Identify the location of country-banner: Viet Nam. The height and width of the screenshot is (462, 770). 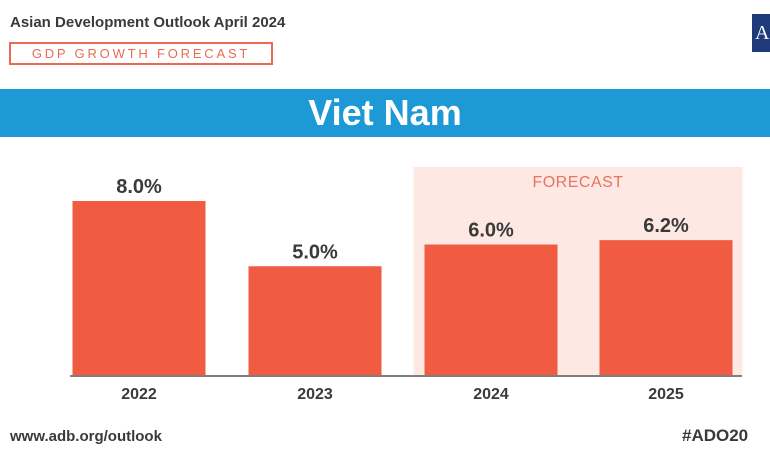
(385, 113).